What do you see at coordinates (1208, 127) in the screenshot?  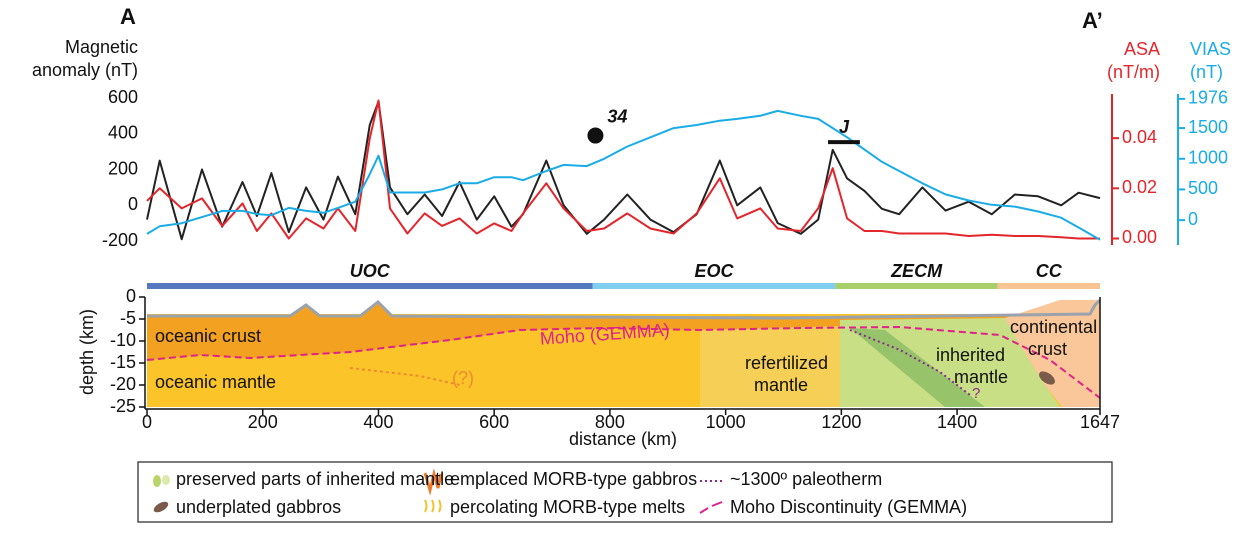 I see `y3-tick-label: 1500` at bounding box center [1208, 127].